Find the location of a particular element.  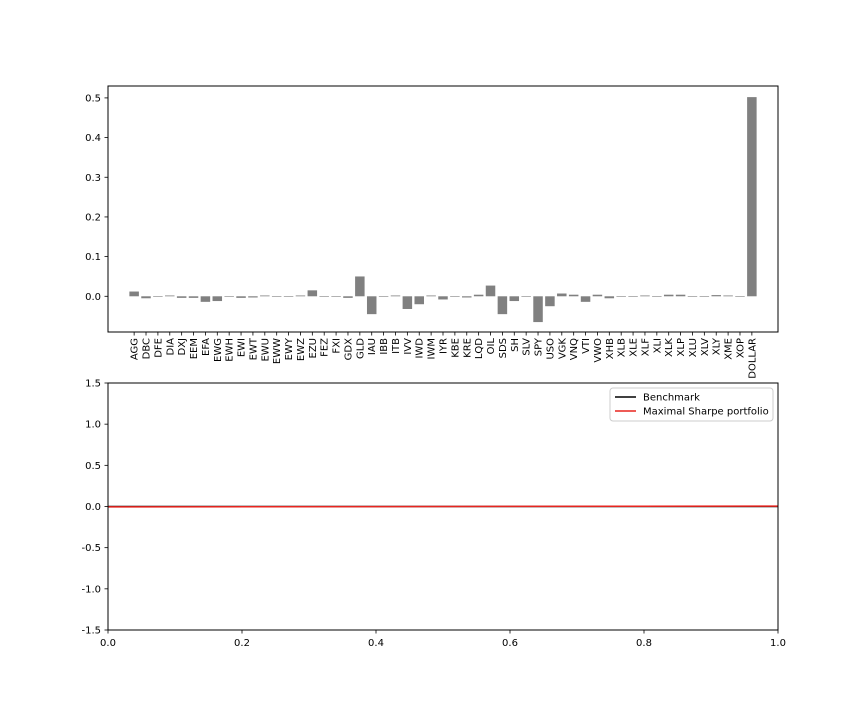

x-tick-label-spy: SPY is located at coordinates (539, 346).